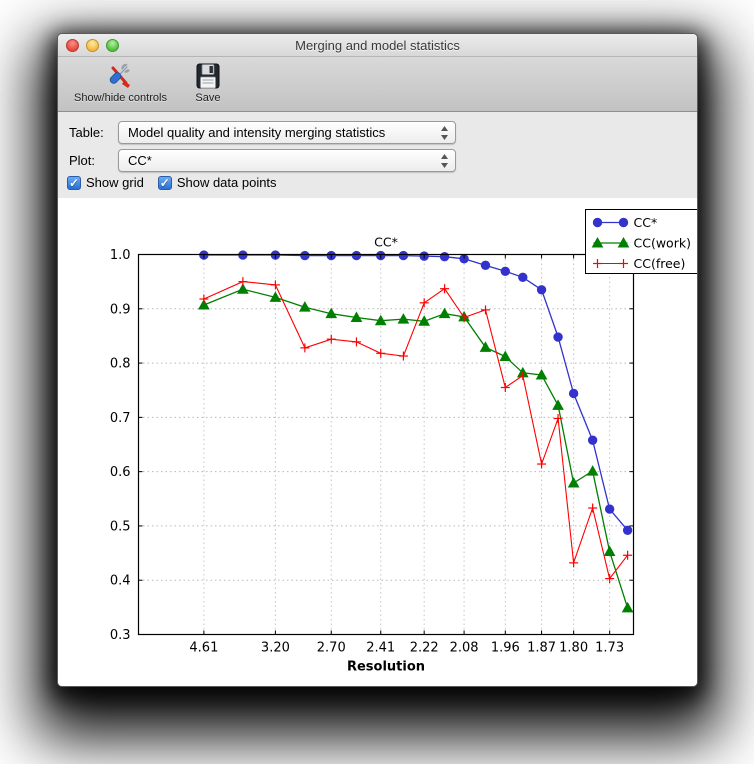  What do you see at coordinates (112, 45) in the screenshot?
I see `zoom-button` at bounding box center [112, 45].